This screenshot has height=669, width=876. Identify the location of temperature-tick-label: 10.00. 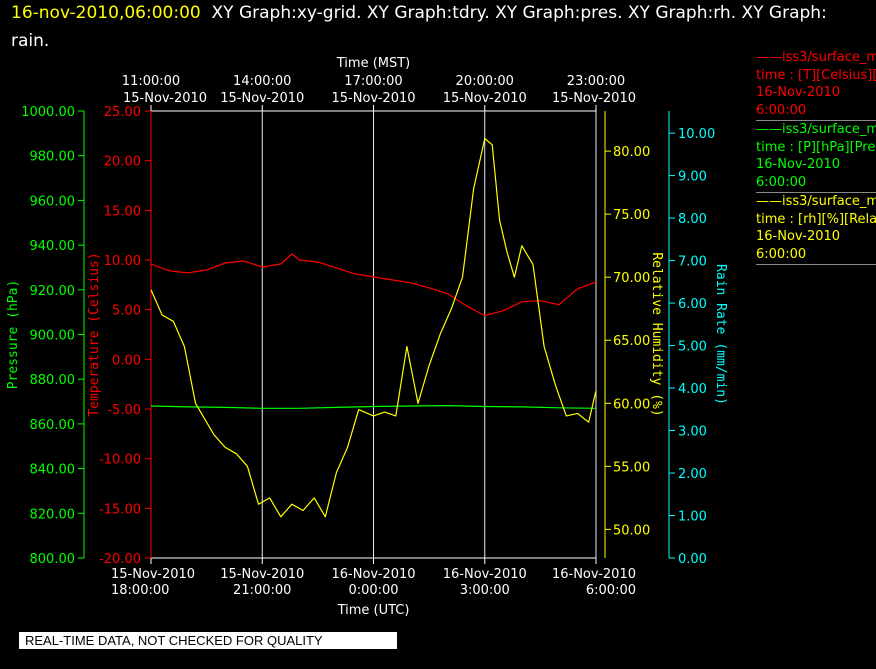
(122, 261).